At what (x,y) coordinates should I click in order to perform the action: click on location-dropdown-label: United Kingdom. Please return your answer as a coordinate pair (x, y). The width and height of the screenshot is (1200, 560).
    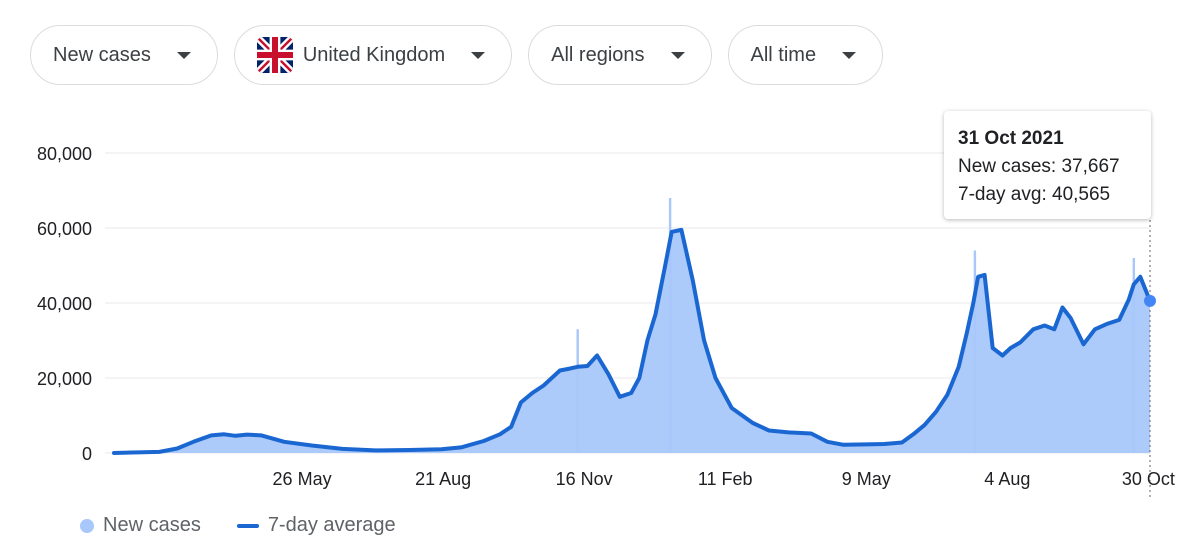
    Looking at the image, I should click on (374, 54).